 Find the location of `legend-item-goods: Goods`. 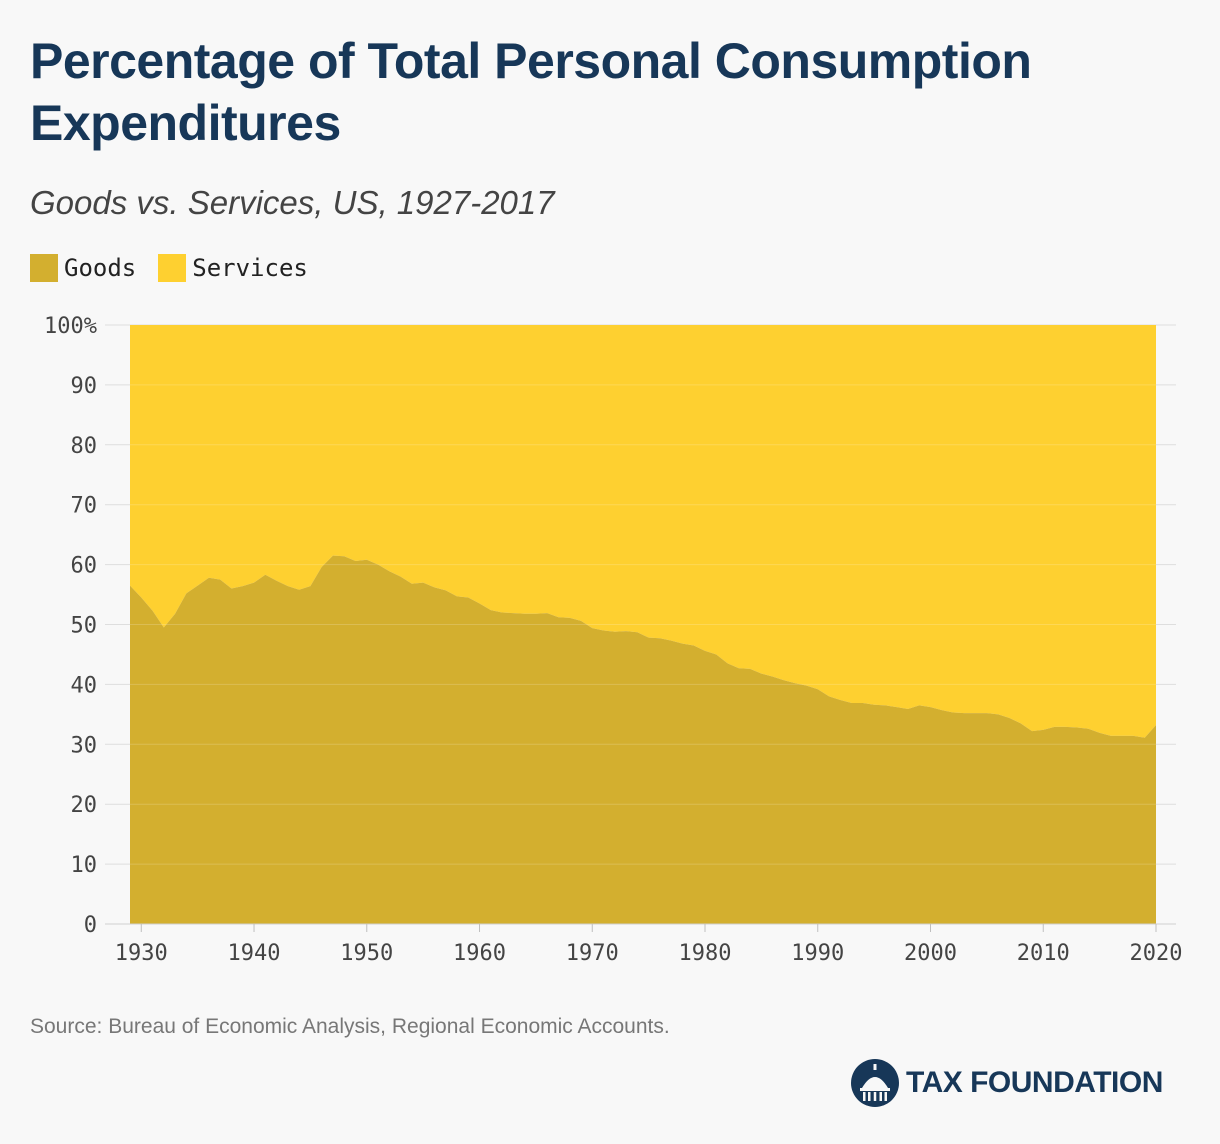

legend-item-goods: Goods is located at coordinates (83, 268).